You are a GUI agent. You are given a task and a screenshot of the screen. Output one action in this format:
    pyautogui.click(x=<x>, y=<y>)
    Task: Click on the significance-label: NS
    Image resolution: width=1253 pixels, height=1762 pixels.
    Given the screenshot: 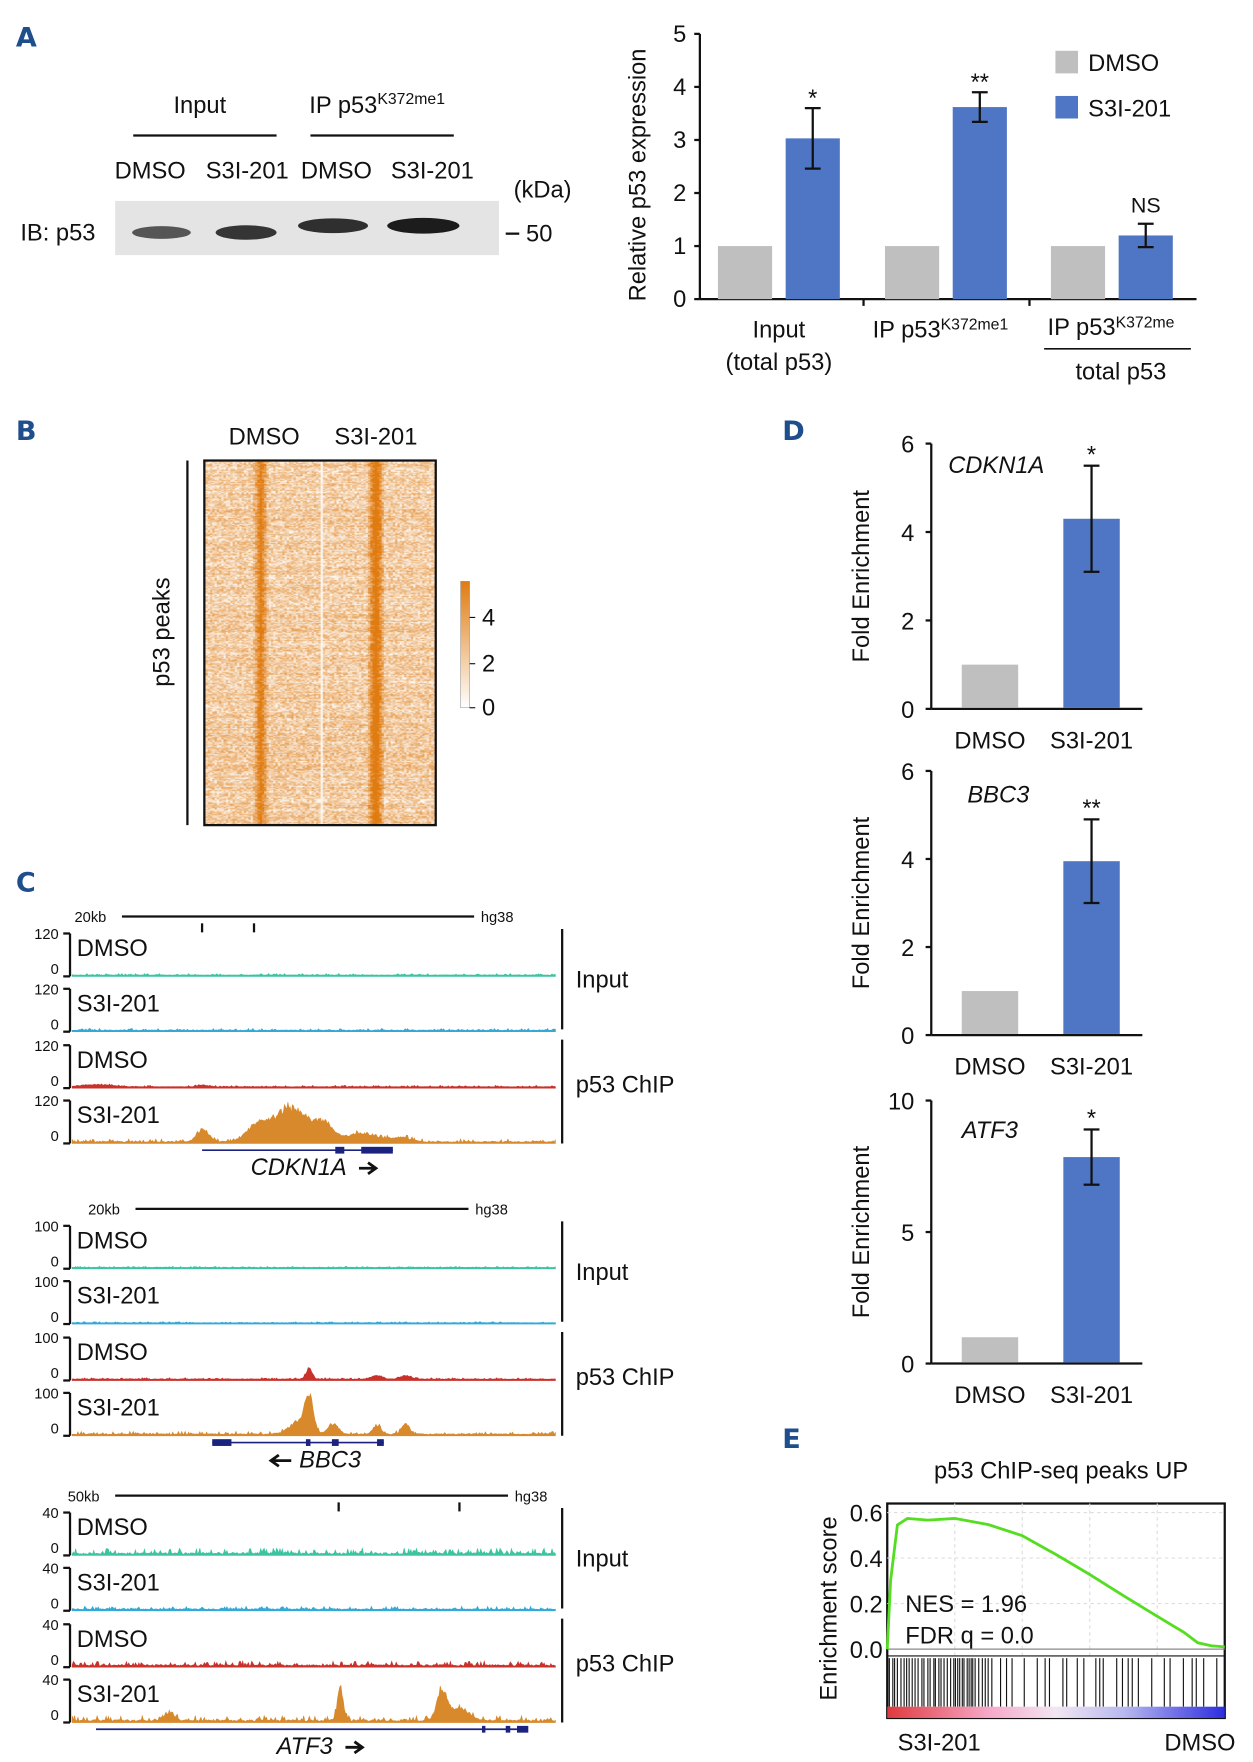 What is the action you would take?
    pyautogui.click(x=1146, y=206)
    